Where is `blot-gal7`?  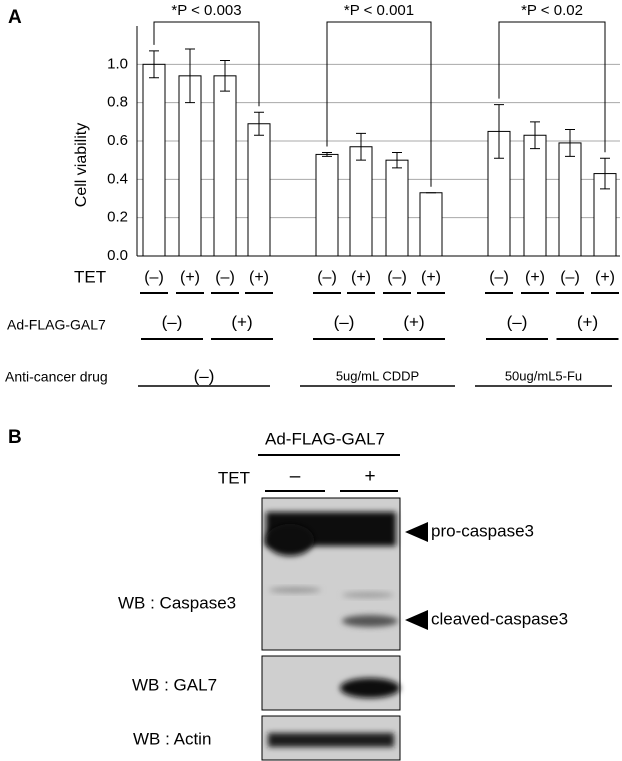 blot-gal7 is located at coordinates (331, 683).